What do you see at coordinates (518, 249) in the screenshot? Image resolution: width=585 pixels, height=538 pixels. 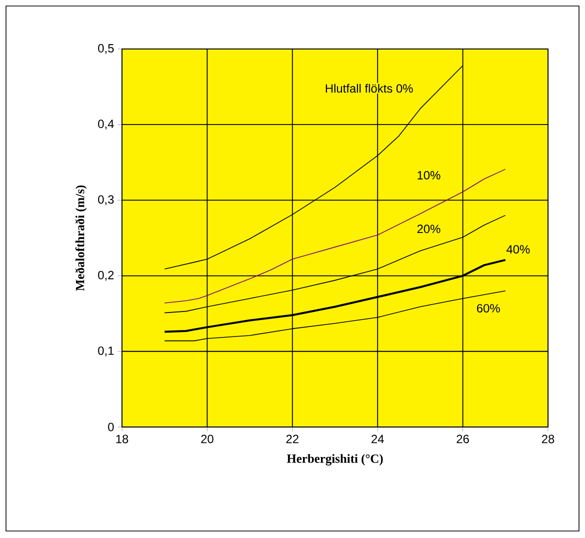 I see `series-label: 40%` at bounding box center [518, 249].